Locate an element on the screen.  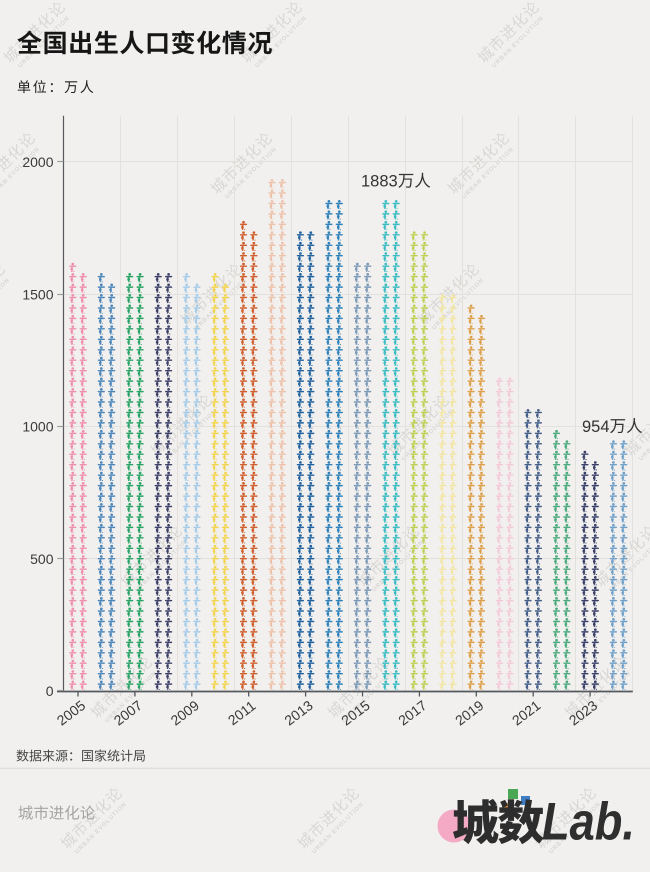
svg-text: Lab. is located at coordinates (588, 822).